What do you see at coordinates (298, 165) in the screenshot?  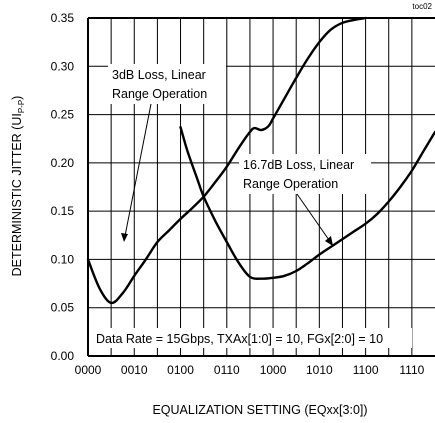 I see `annotation-16db-line1: 16.7dB Loss, Linear` at bounding box center [298, 165].